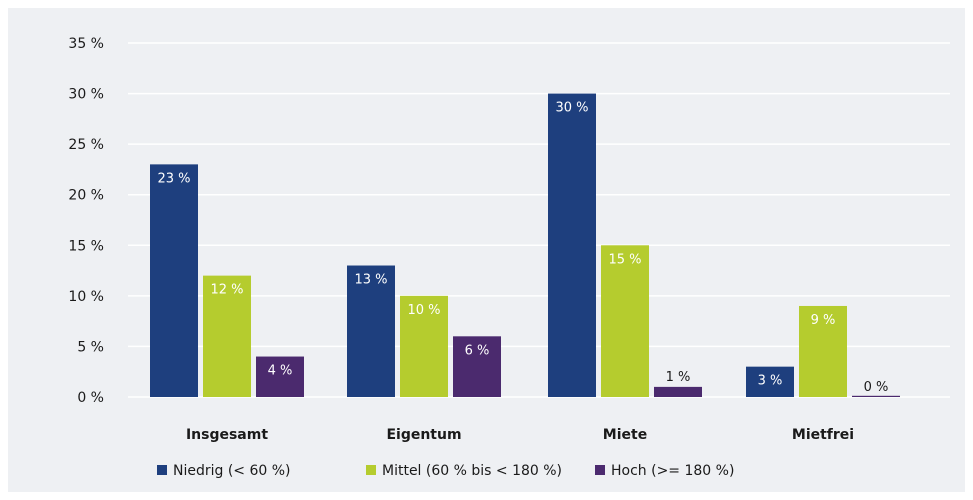 This screenshot has height=500, width=973. I want to click on data-label: 23 %, so click(173, 178).